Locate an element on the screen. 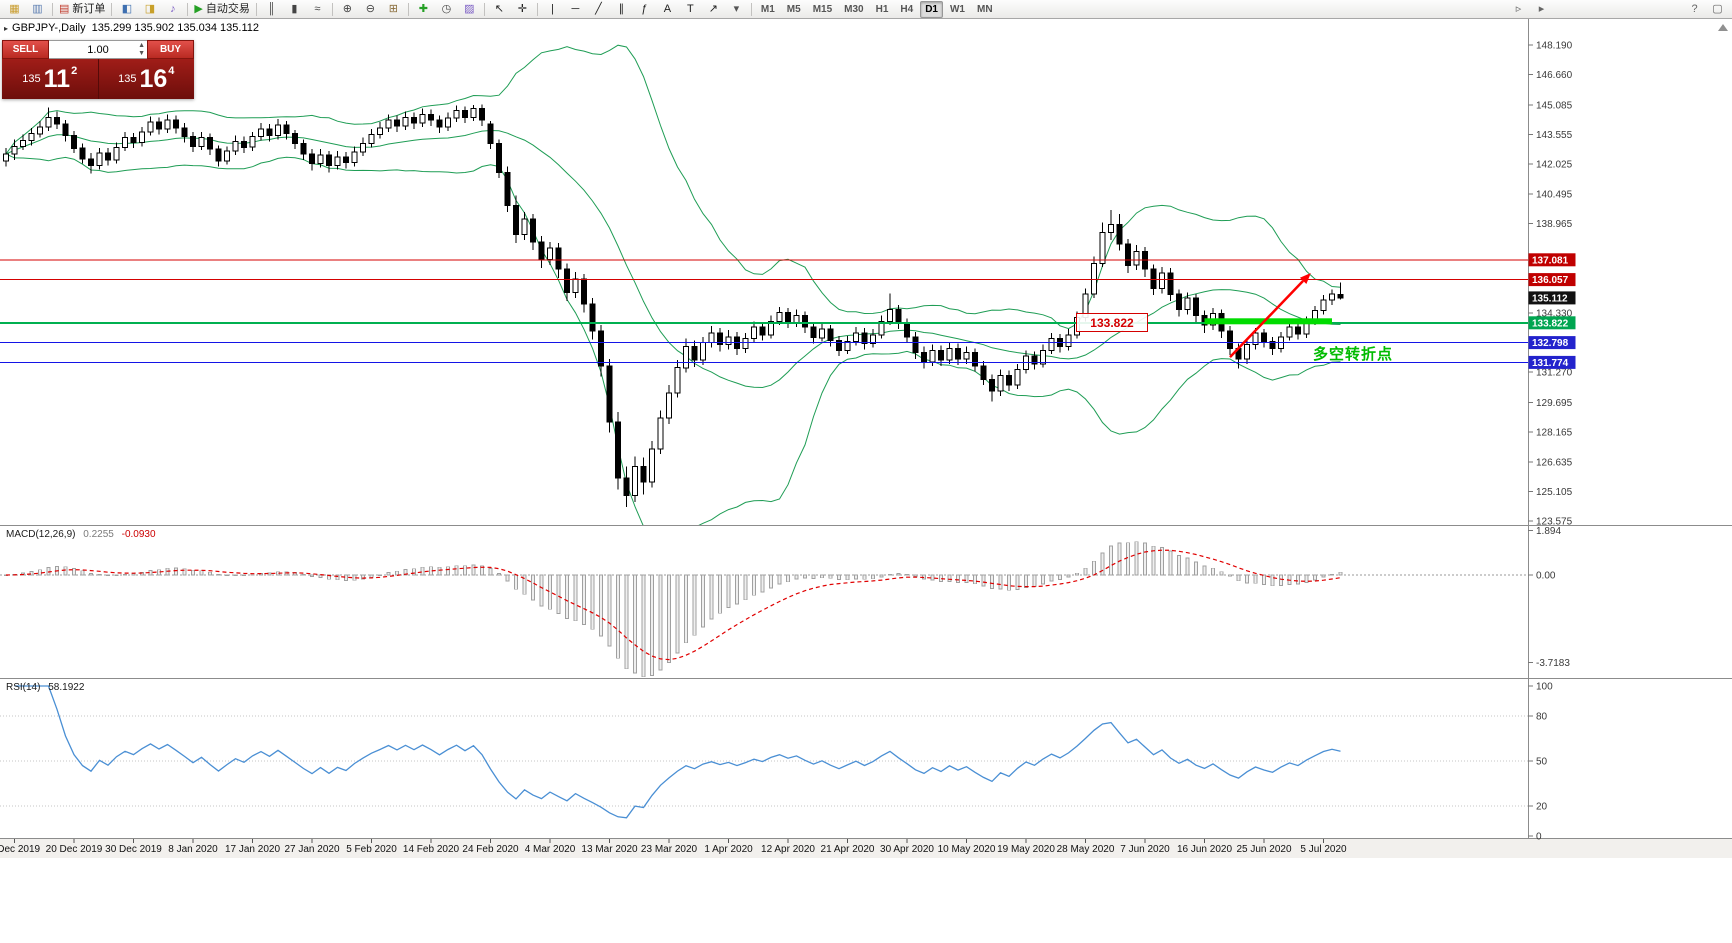  fibonacci-button-icon: ƒ is located at coordinates (644, 8).